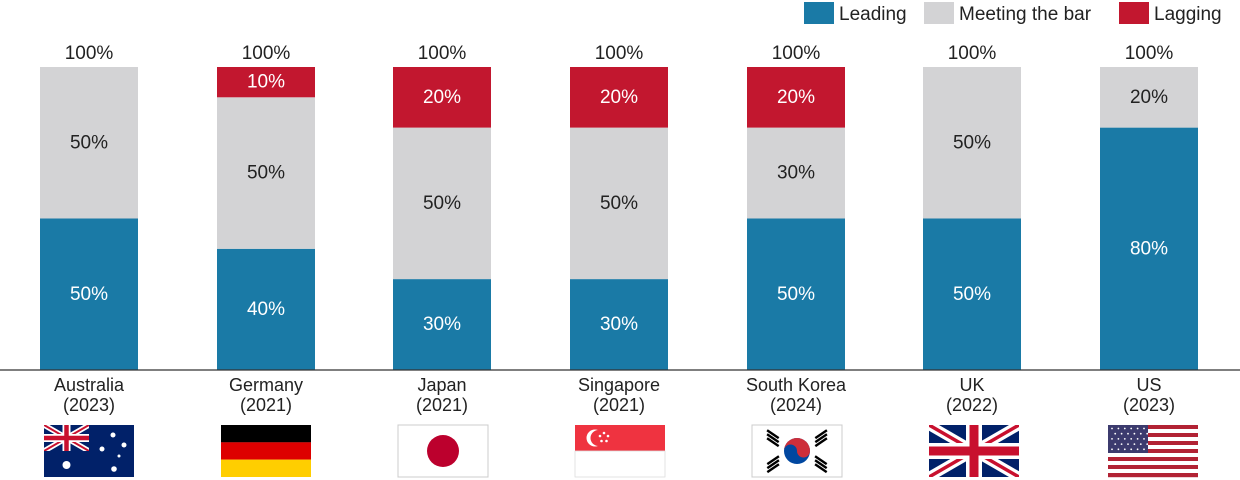 This screenshot has width=1240, height=480. I want to click on data-label-singapore-lagging: 20%, so click(619, 97).